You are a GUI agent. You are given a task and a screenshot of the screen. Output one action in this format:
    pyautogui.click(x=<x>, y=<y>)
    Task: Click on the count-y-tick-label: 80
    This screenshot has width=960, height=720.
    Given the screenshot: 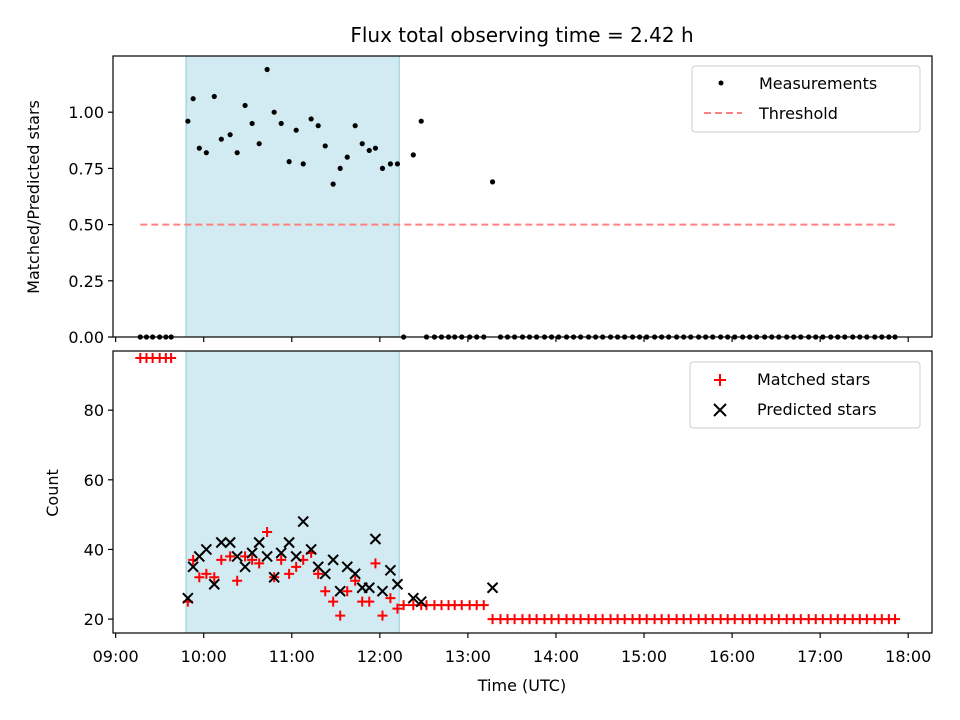 What is the action you would take?
    pyautogui.click(x=94, y=410)
    